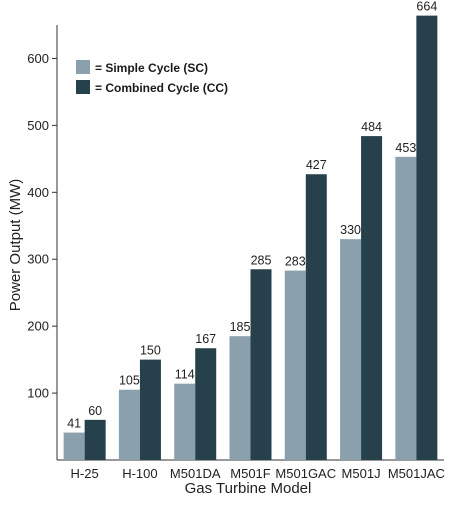  Describe the element at coordinates (416, 473) in the screenshot. I see `x-tick-label: M501JAC` at that location.